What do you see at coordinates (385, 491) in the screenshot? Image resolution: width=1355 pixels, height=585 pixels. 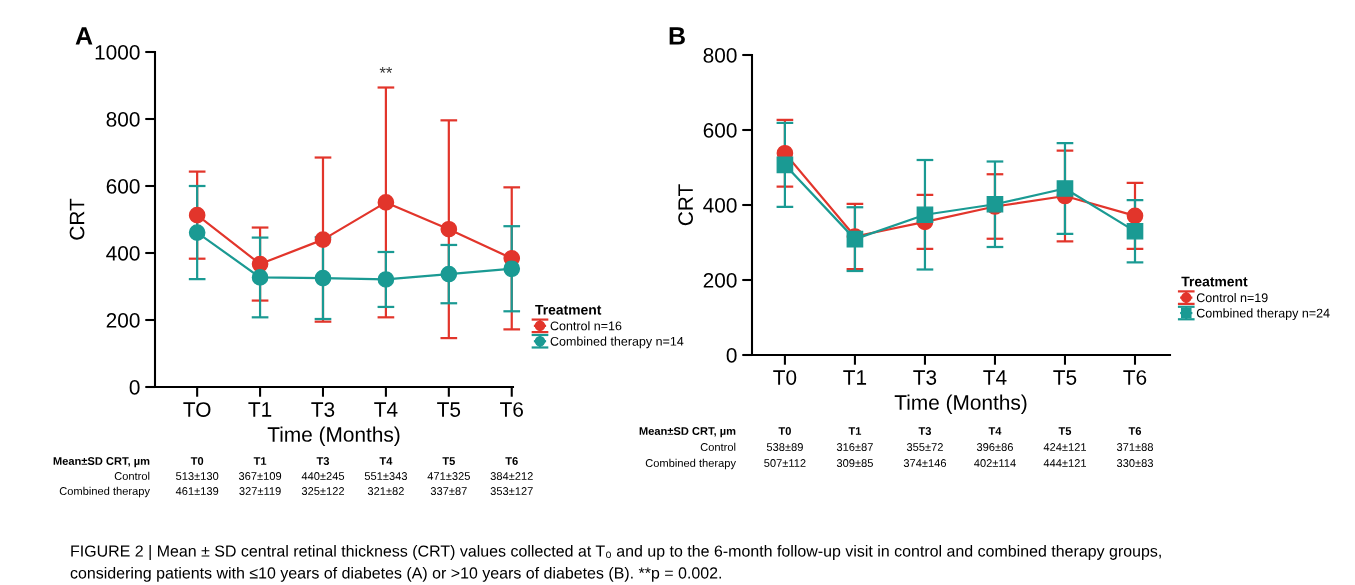 I see `data-label: 321±82` at bounding box center [385, 491].